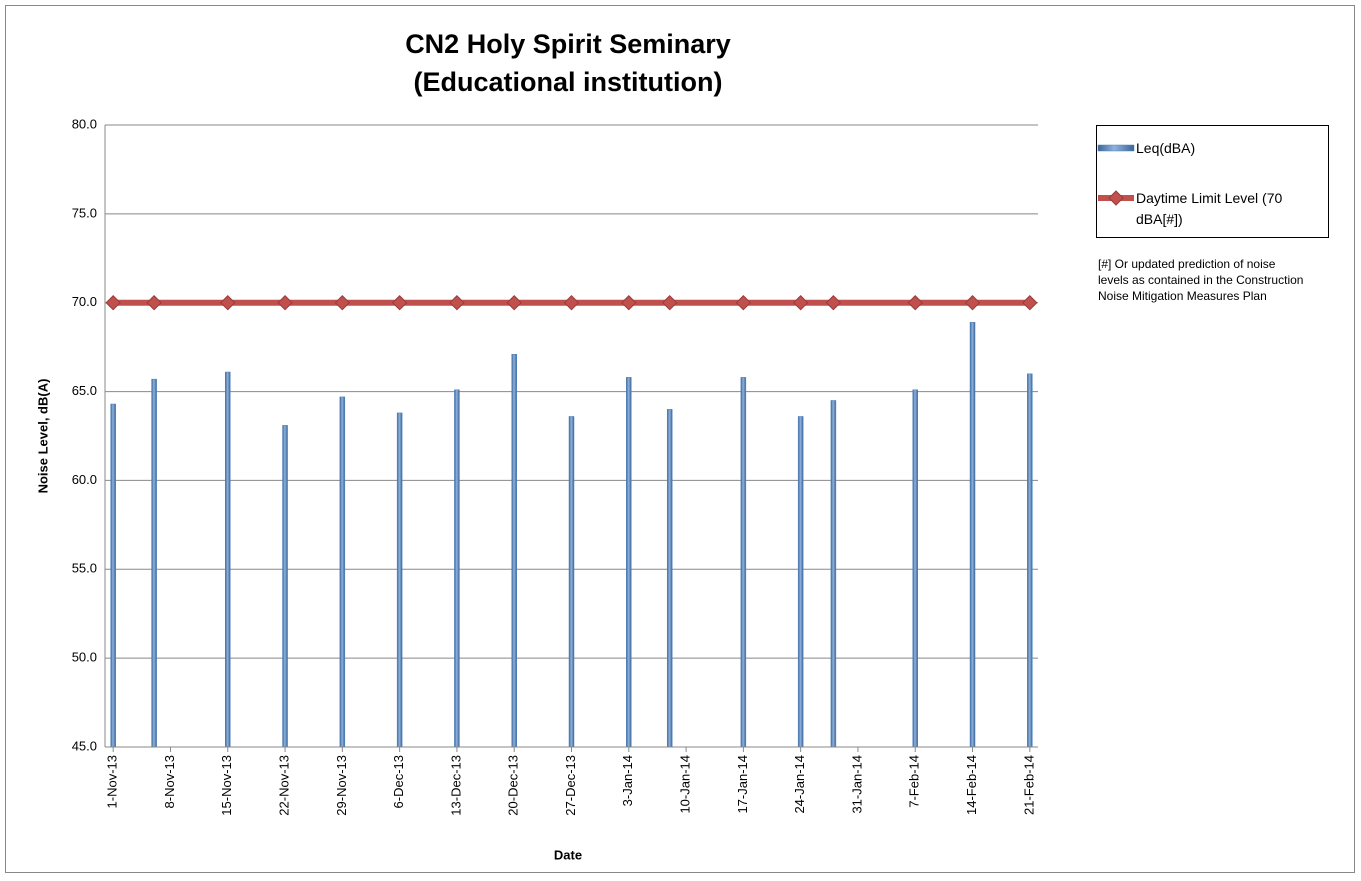 This screenshot has width=1361, height=881. Describe the element at coordinates (1028, 785) in the screenshot. I see `x-tick-label: 21-Feb-14` at that location.